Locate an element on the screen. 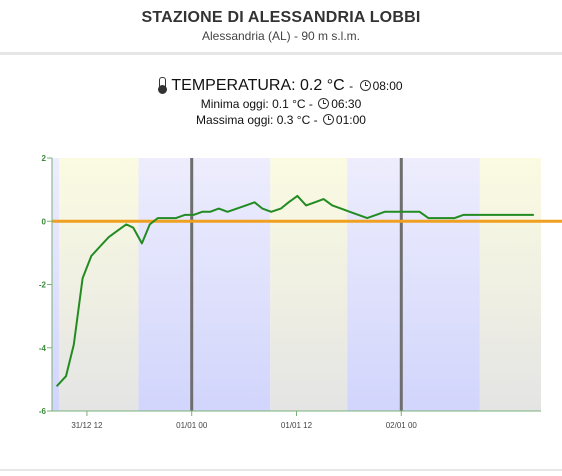  header-divider is located at coordinates (281, 53).